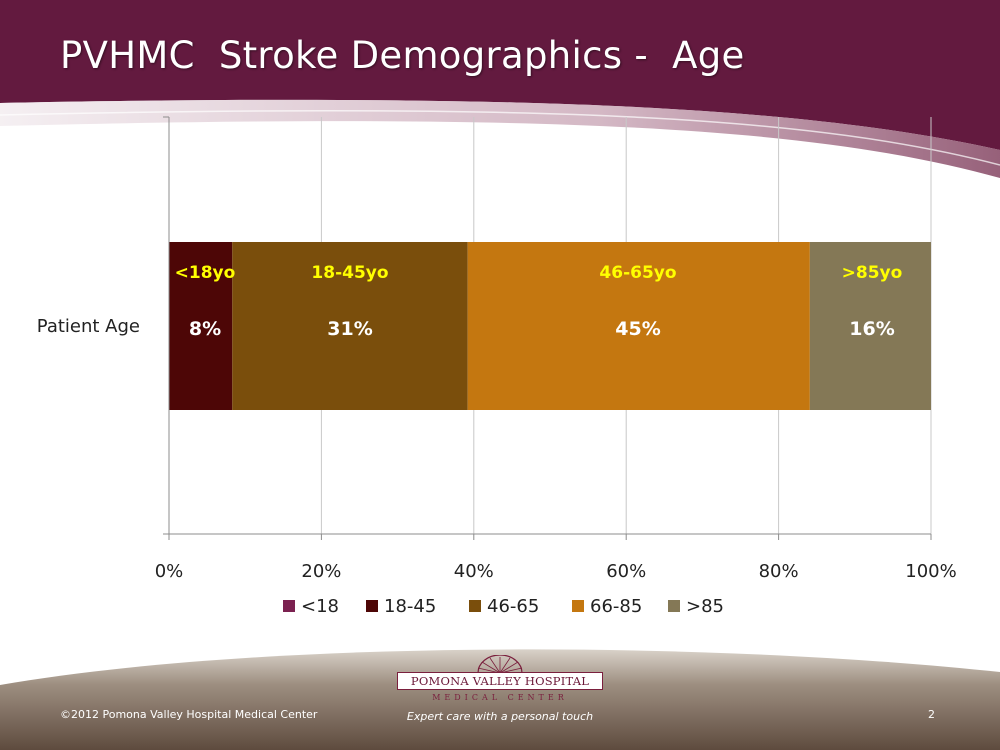 The height and width of the screenshot is (750, 1000). I want to click on logo-tagline: Expert care with a personal touch, so click(500, 716).